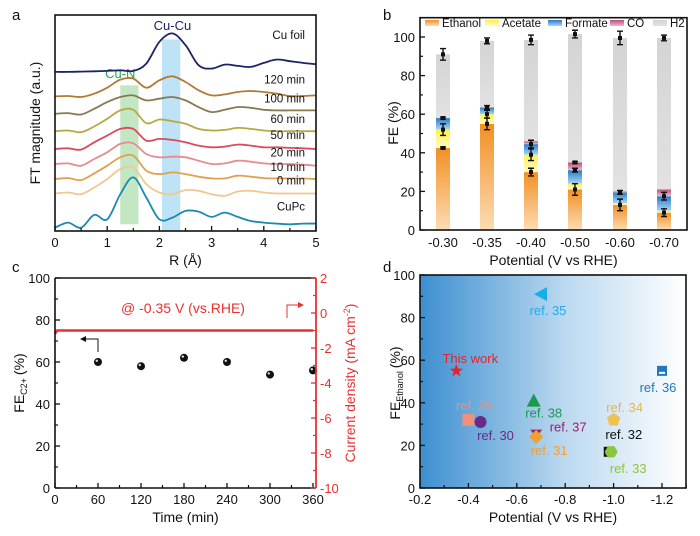  What do you see at coordinates (613, 419) in the screenshot?
I see `pentagon-shape` at bounding box center [613, 419].